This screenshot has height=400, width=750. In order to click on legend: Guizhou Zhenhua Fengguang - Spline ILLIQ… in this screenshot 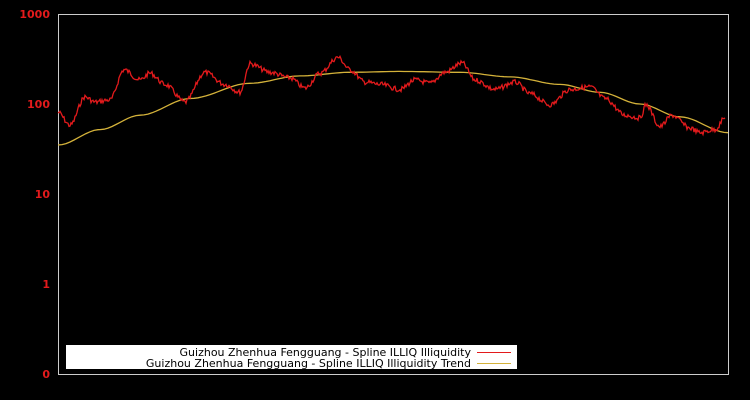, I will do `click(291, 357)`.